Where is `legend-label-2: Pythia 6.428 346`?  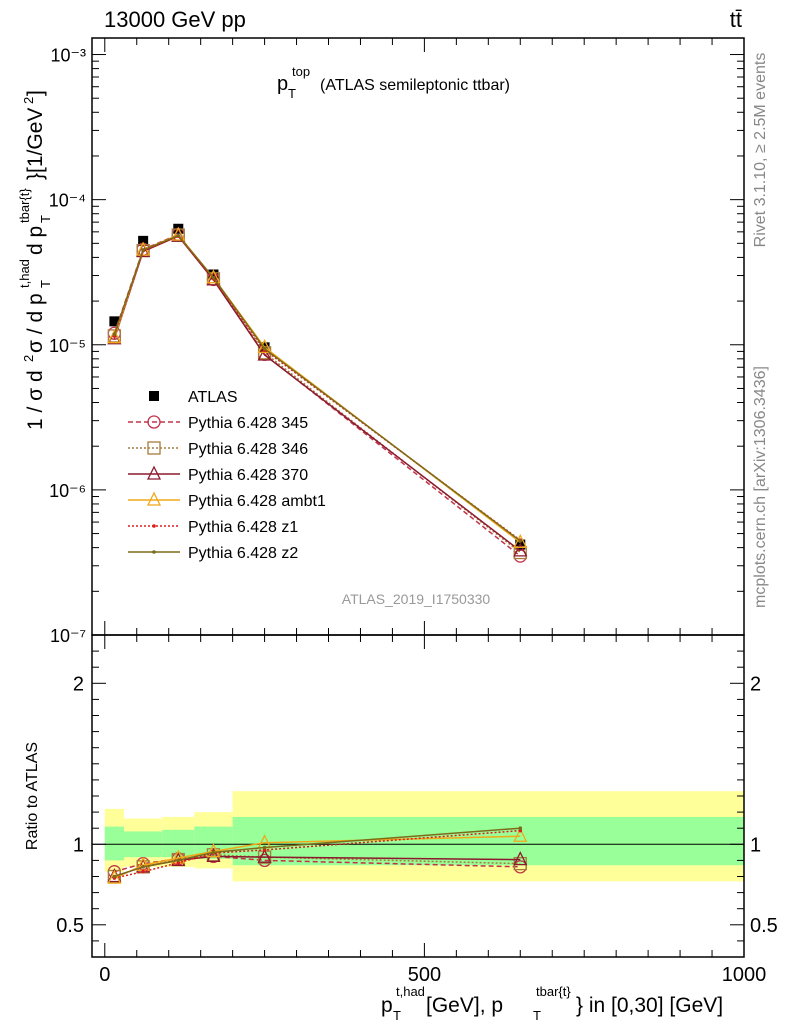
legend-label-2: Pythia 6.428 346 is located at coordinates (248, 449).